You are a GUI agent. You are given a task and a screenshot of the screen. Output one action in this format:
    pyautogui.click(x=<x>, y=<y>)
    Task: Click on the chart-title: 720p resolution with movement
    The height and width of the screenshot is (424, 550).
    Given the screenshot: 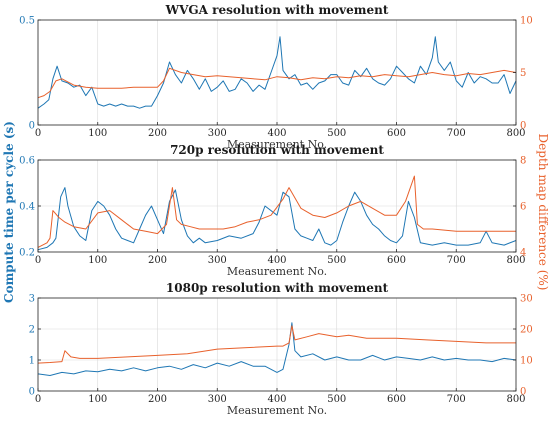 What is the action you would take?
    pyautogui.click(x=277, y=150)
    